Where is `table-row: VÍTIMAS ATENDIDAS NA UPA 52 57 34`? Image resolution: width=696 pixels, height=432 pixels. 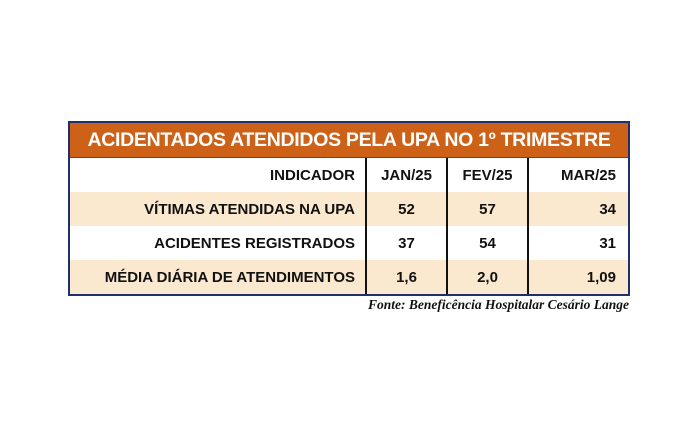 table-row: VÍTIMAS ATENDIDAS NA UPA 52 57 34 is located at coordinates (349, 209).